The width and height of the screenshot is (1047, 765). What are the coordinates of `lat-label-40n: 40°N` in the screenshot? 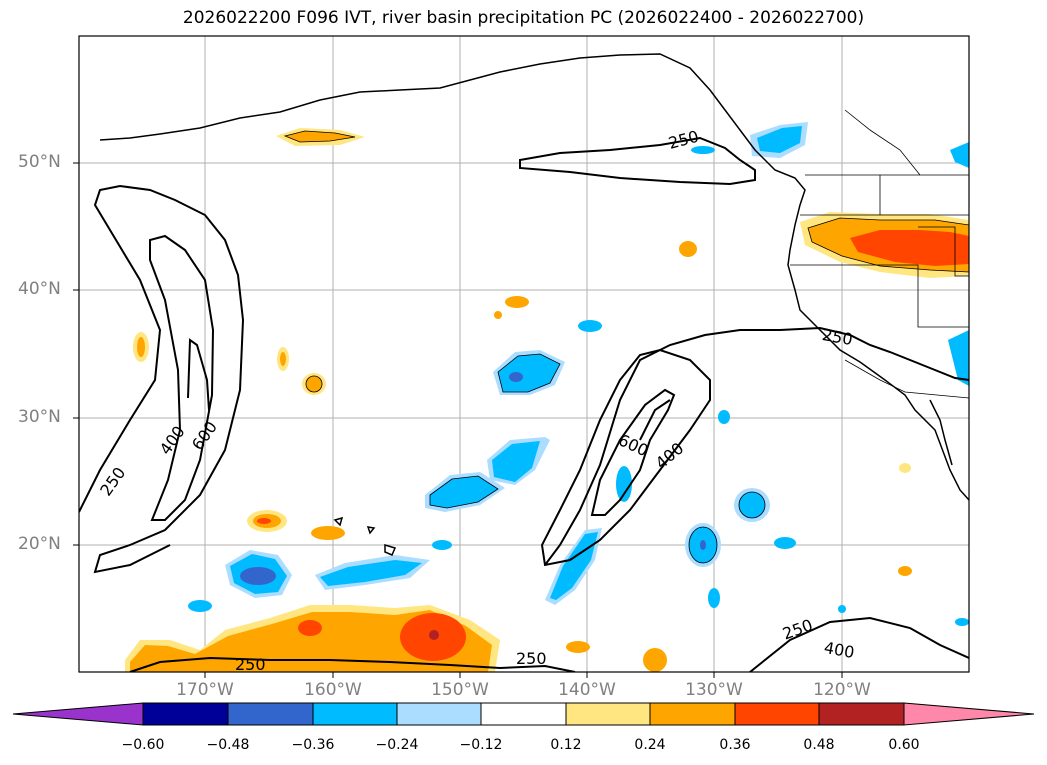 It's located at (39, 289).